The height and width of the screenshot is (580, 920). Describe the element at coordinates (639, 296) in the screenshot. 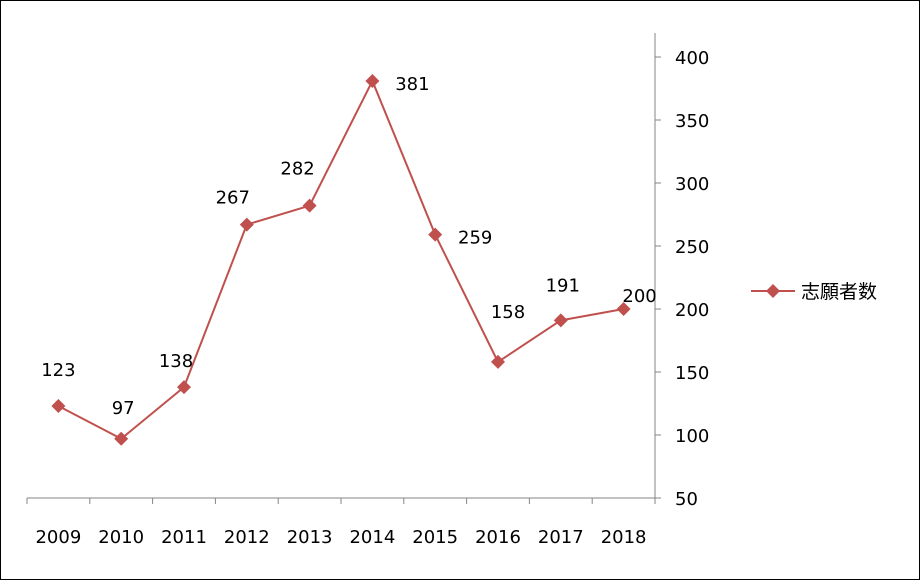

I see `data-label: 200` at that location.